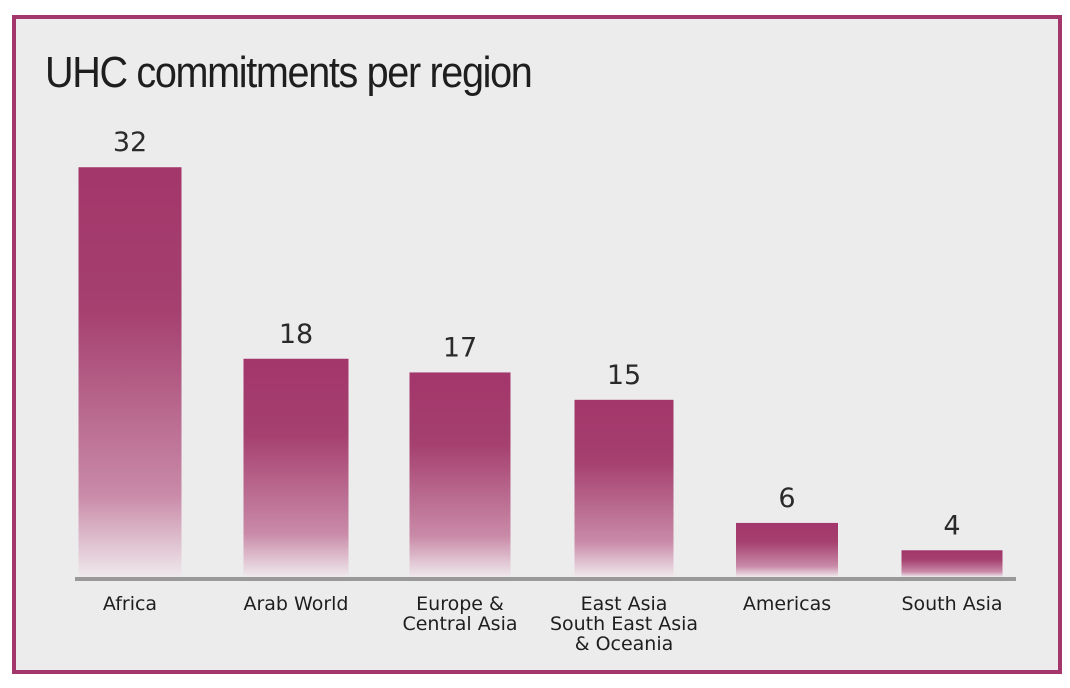  What do you see at coordinates (296, 334) in the screenshot?
I see `data-label: 18` at bounding box center [296, 334].